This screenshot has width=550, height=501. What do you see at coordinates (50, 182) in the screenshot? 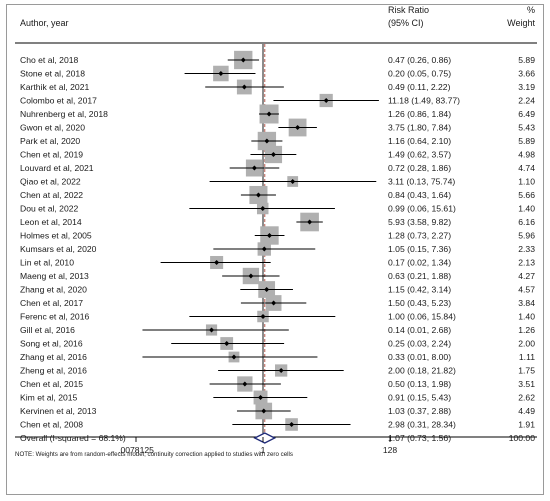
I see `study-label: Qiao et al, 2022` at bounding box center [50, 182].